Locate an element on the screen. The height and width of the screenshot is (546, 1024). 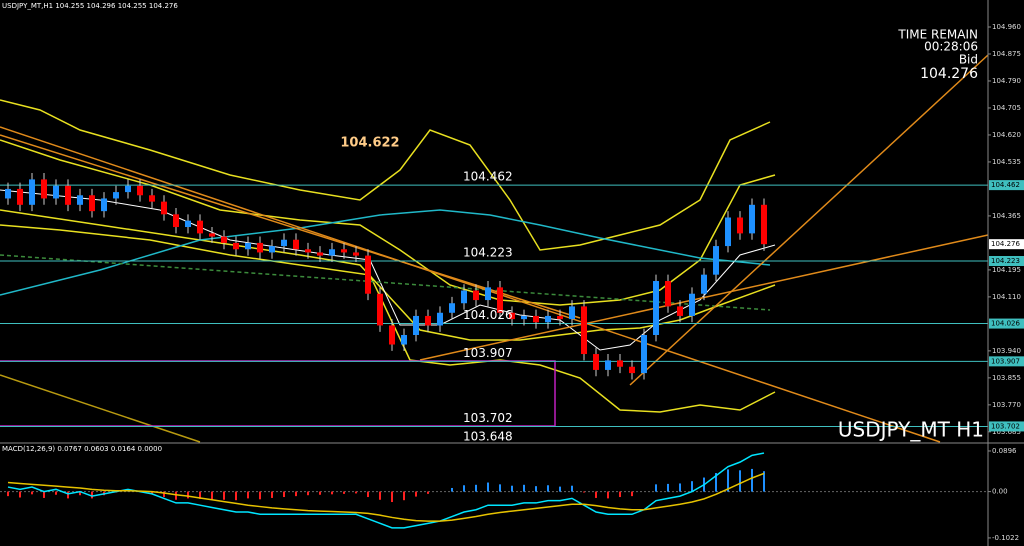
y-tick-label: 104.790 is located at coordinates (1006, 81).